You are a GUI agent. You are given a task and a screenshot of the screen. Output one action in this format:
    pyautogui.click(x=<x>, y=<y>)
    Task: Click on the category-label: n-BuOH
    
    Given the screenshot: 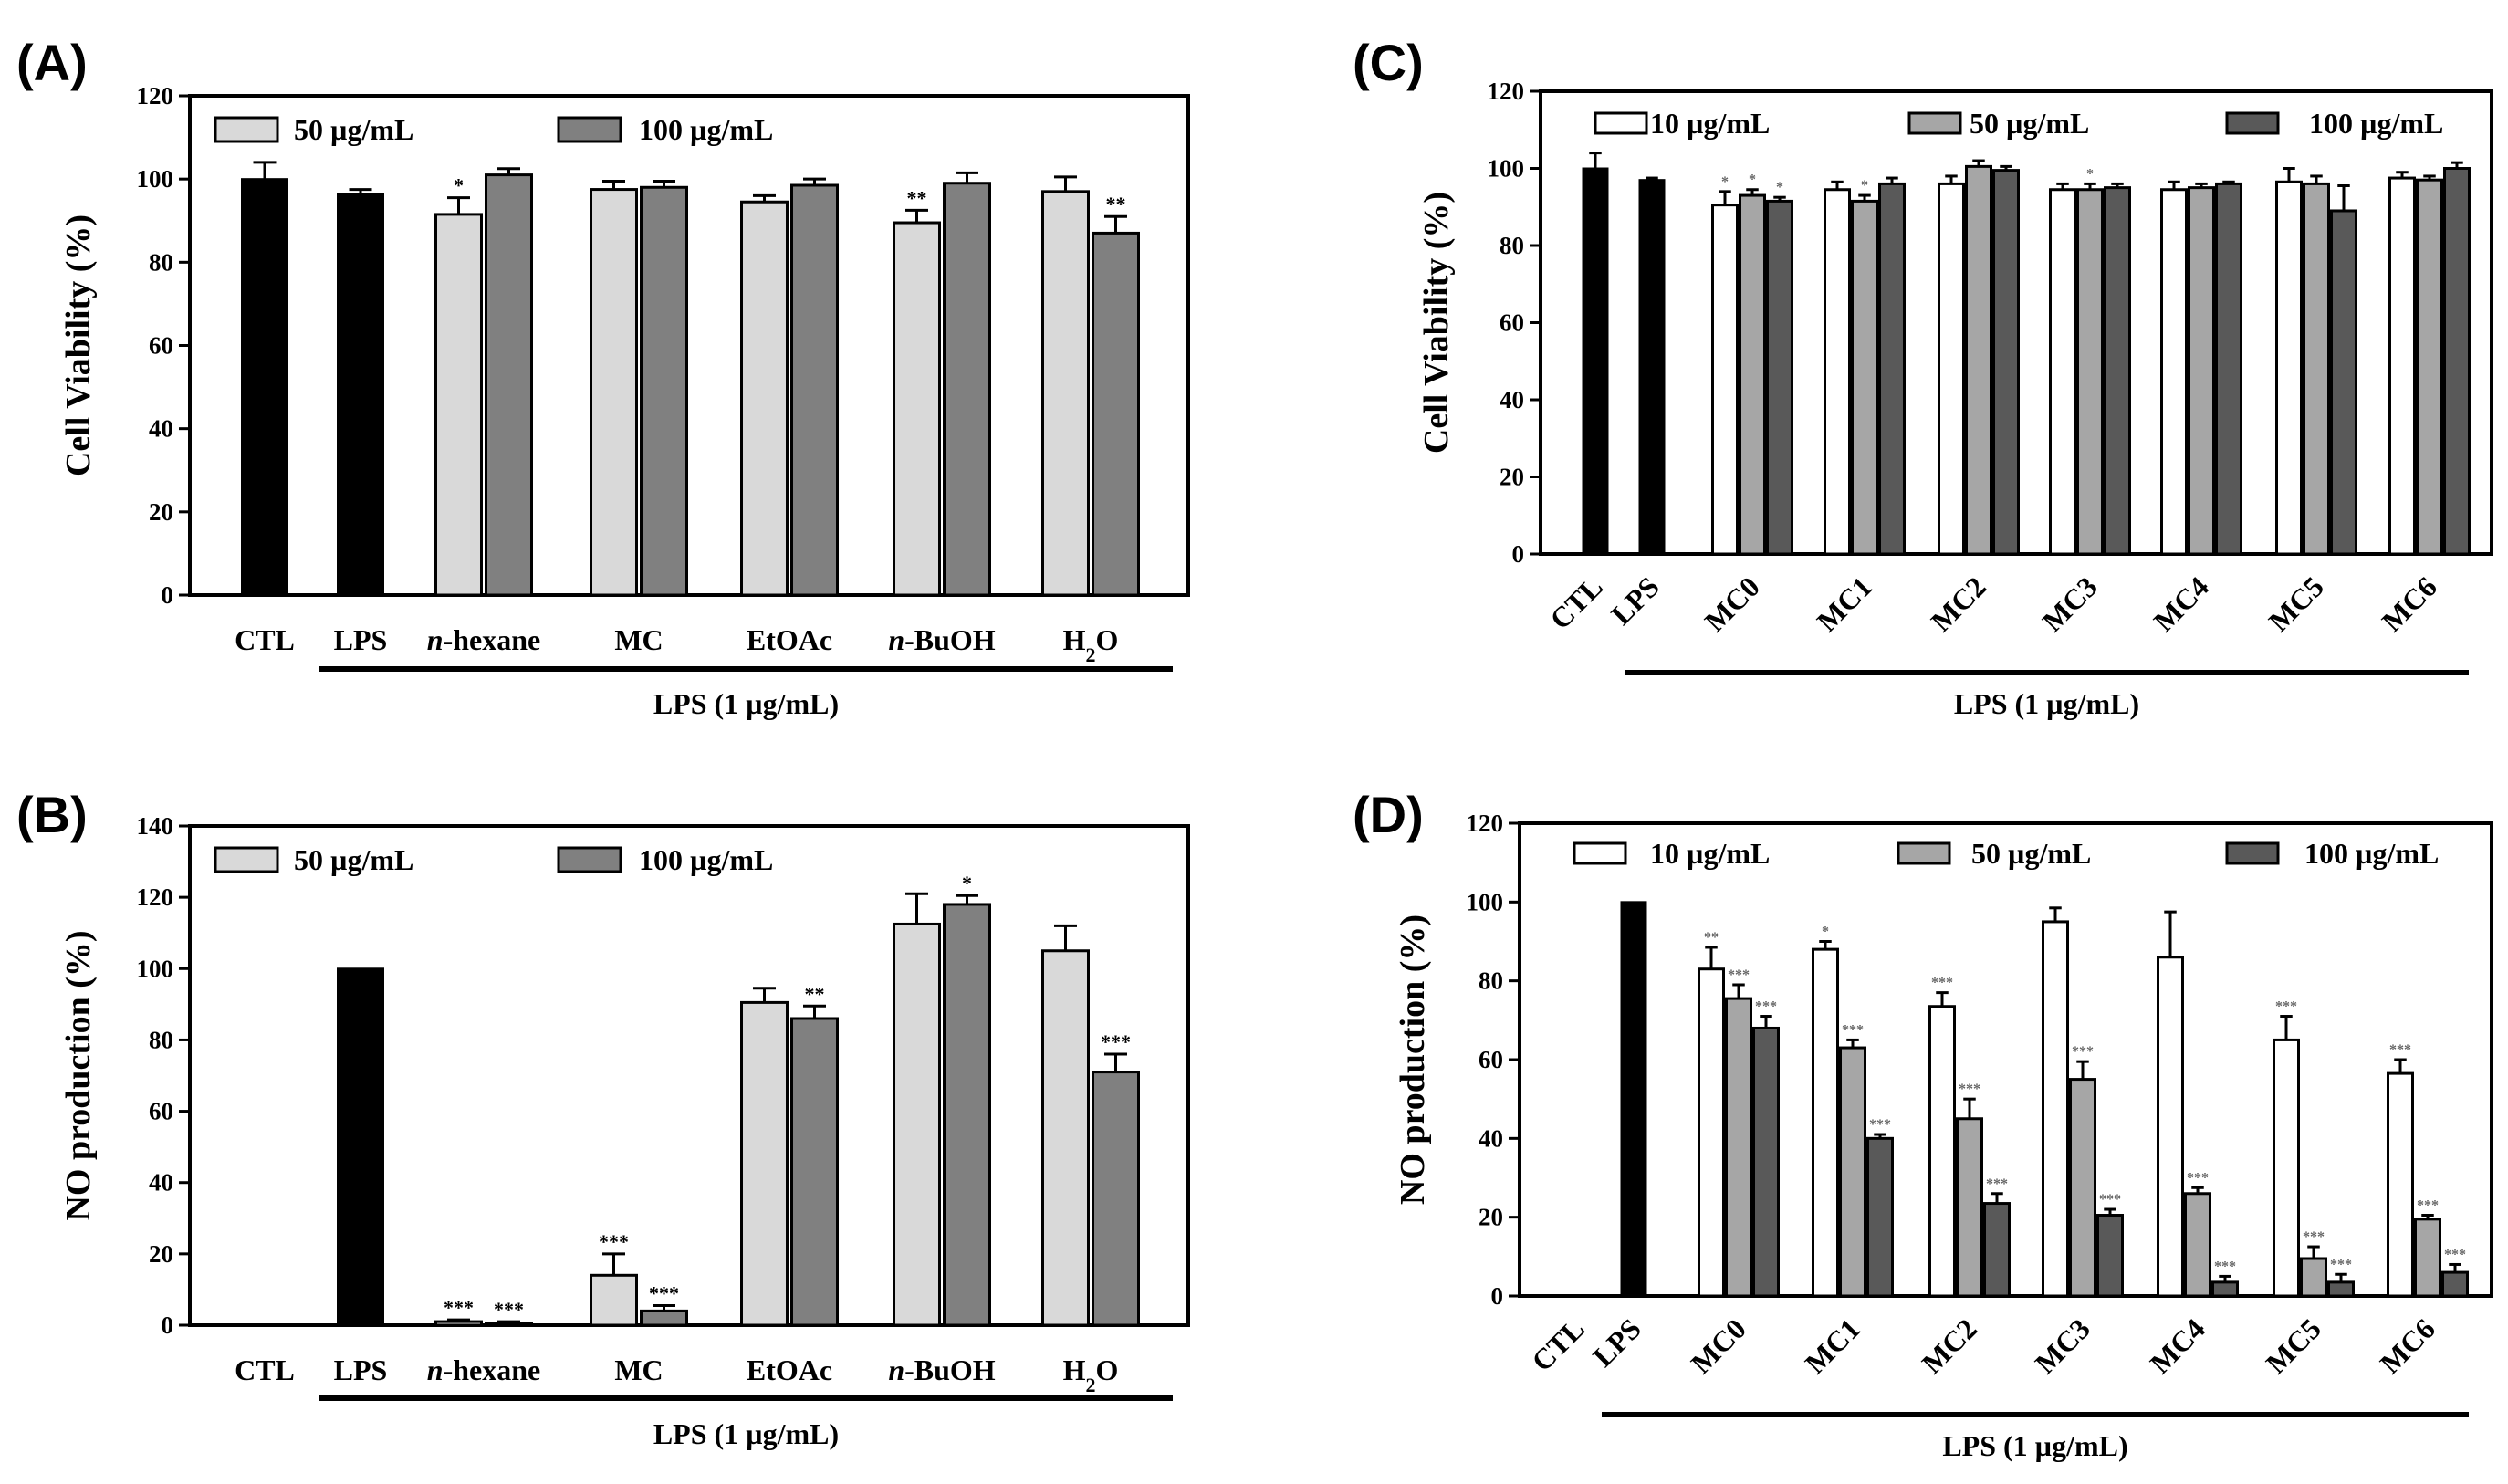 What is the action you would take?
    pyautogui.click(x=942, y=1369)
    